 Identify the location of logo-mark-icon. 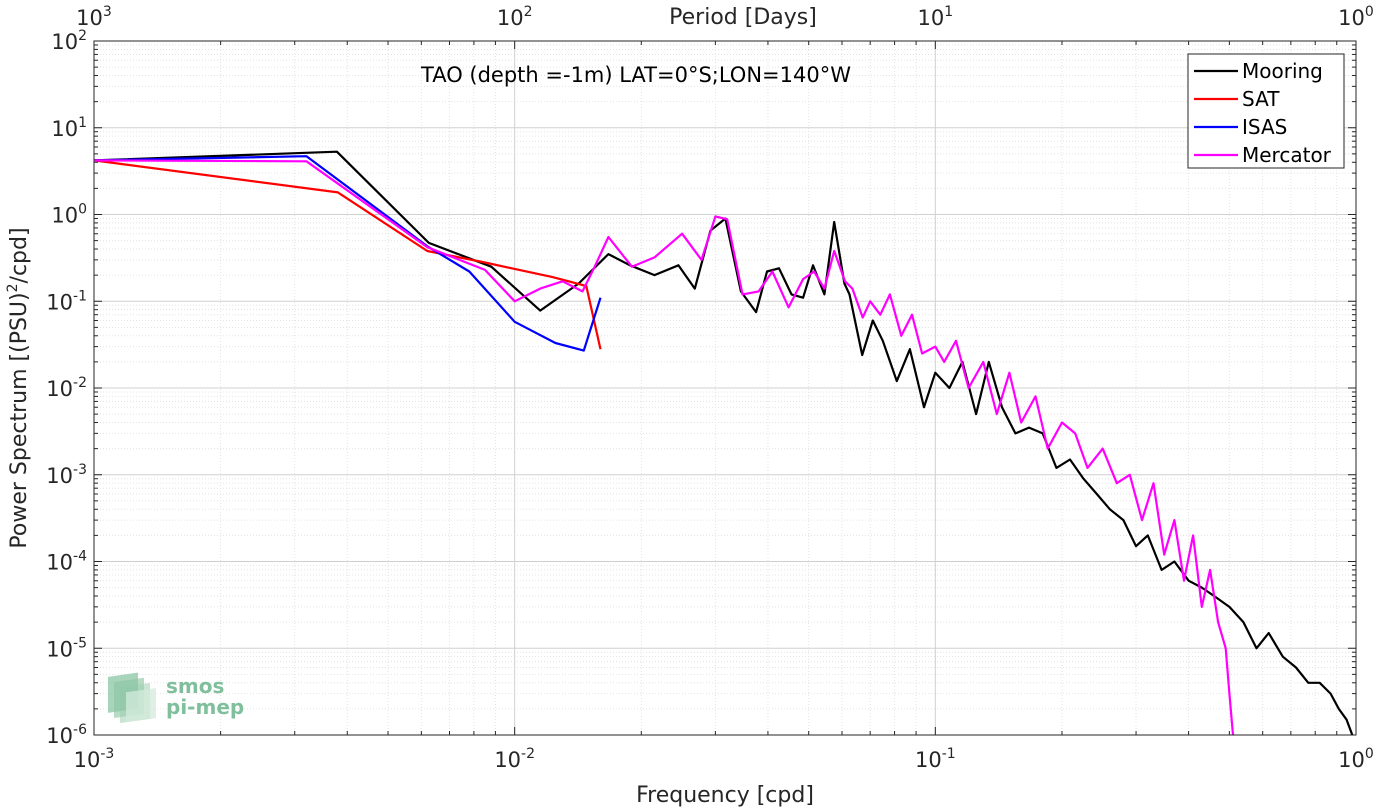
(132, 698).